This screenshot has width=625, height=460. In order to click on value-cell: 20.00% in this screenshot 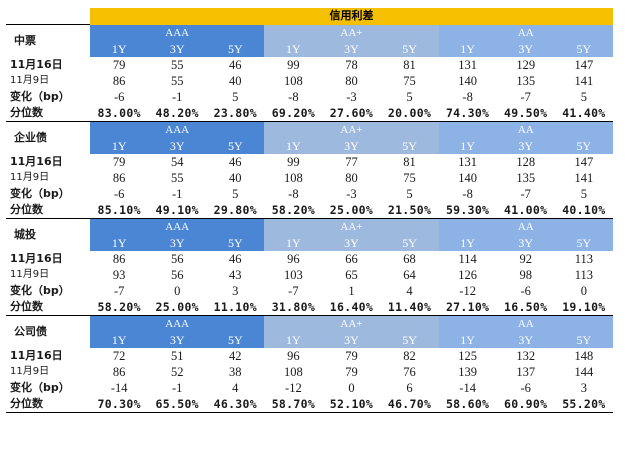, I will do `click(409, 113)`.